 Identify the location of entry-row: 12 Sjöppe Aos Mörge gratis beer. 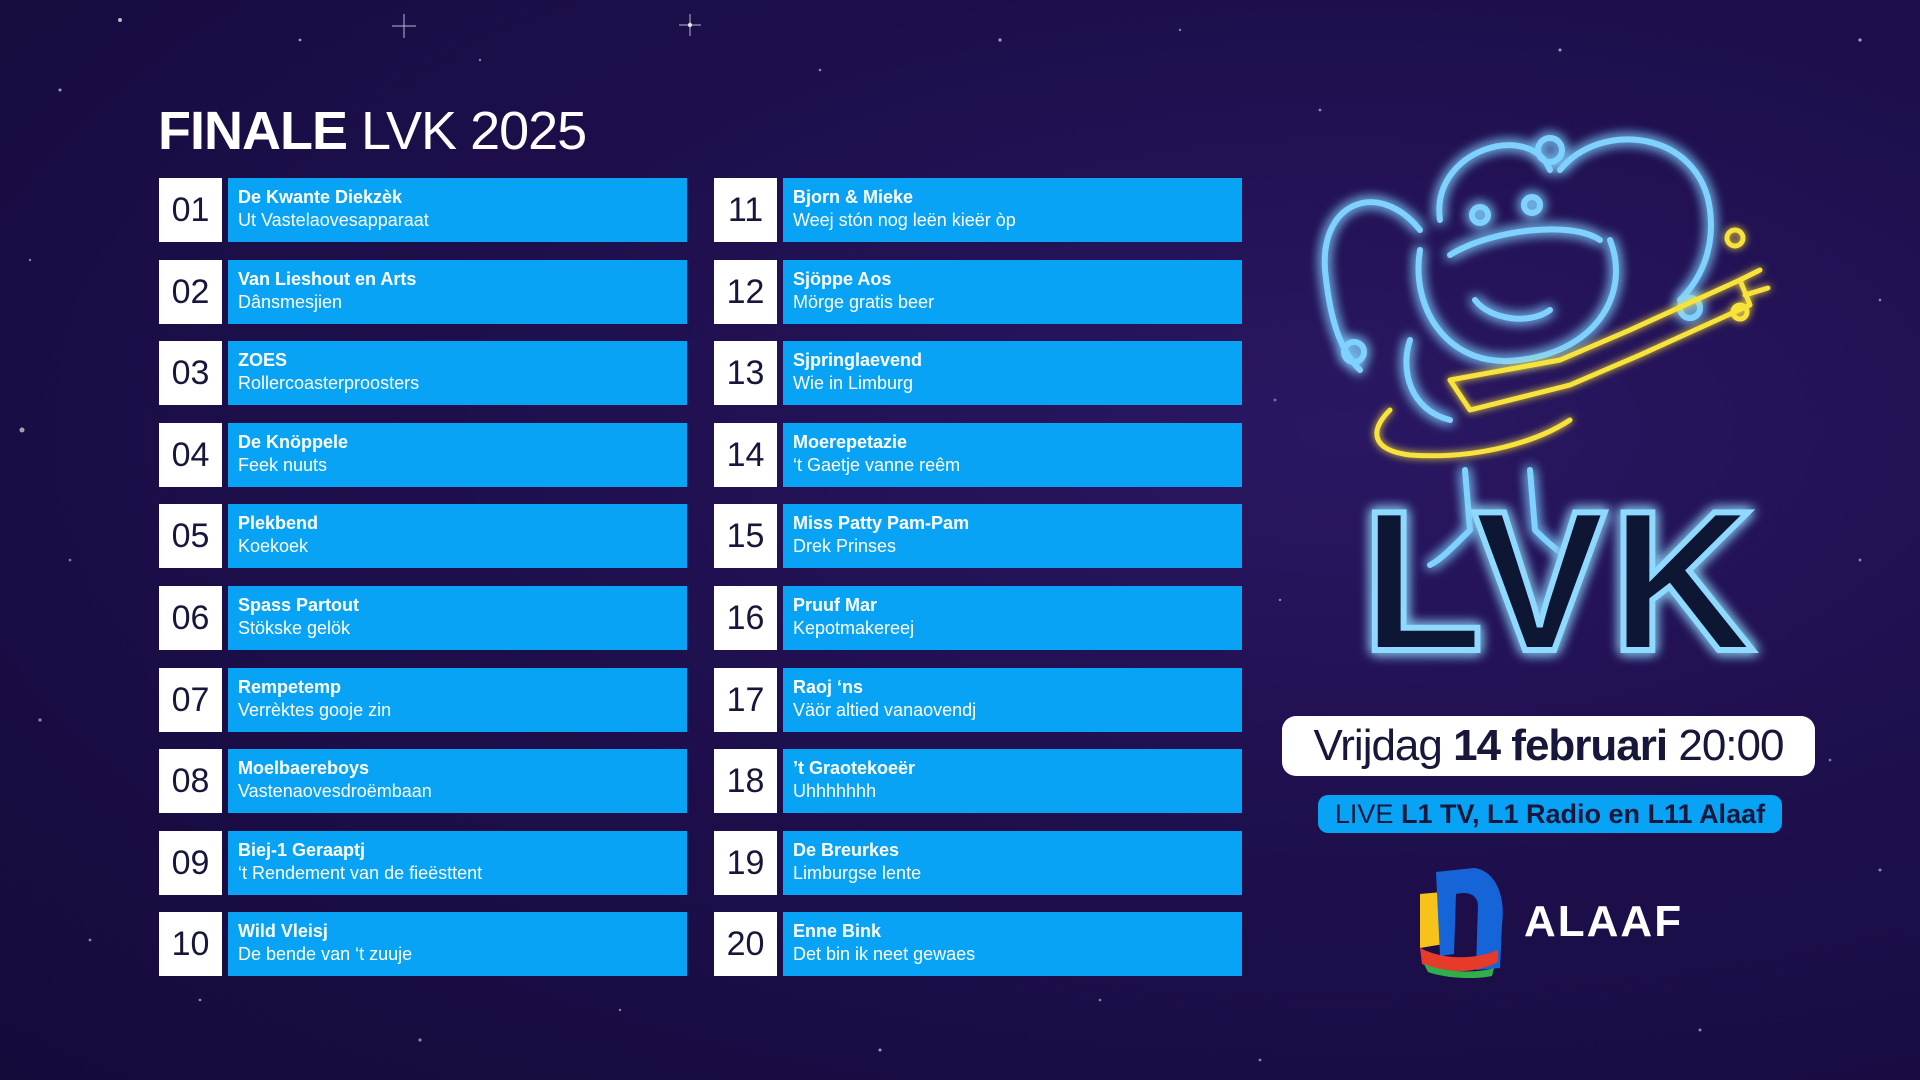
(978, 292).